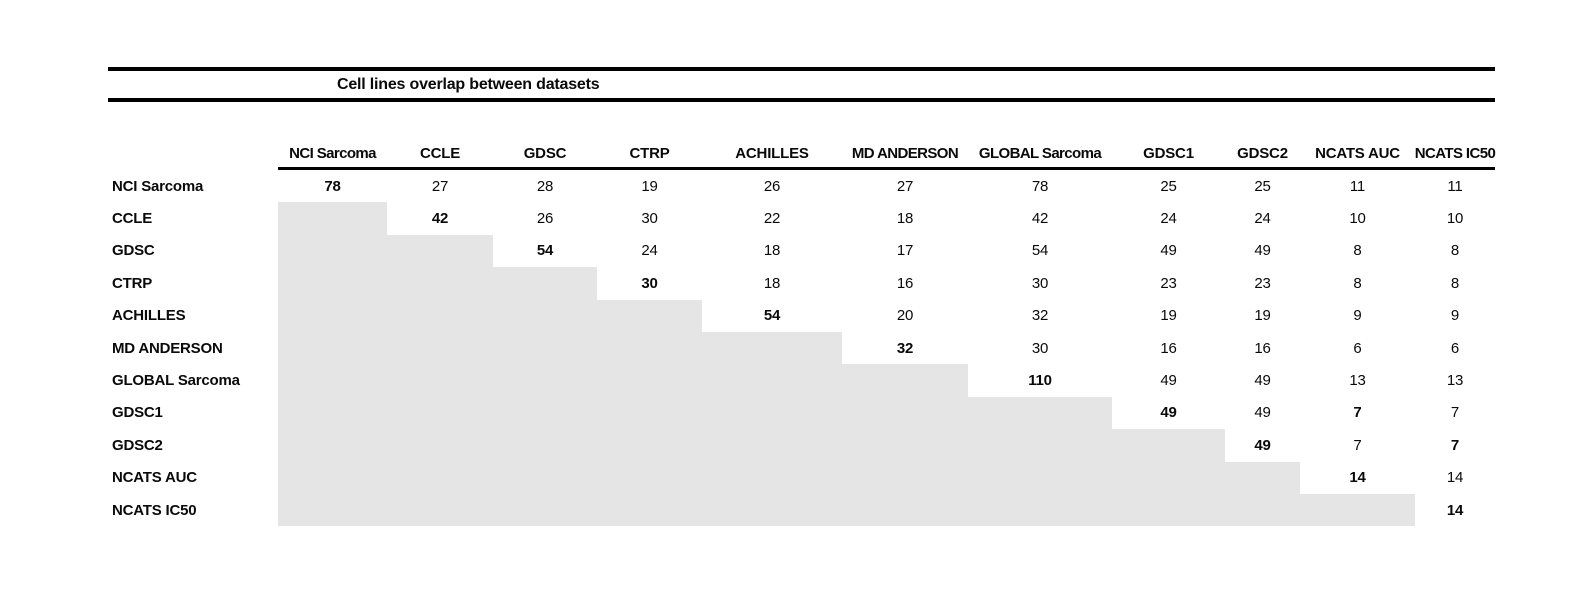 Image resolution: width=1577 pixels, height=595 pixels. What do you see at coordinates (1357, 219) in the screenshot?
I see `matrix-cell: 10` at bounding box center [1357, 219].